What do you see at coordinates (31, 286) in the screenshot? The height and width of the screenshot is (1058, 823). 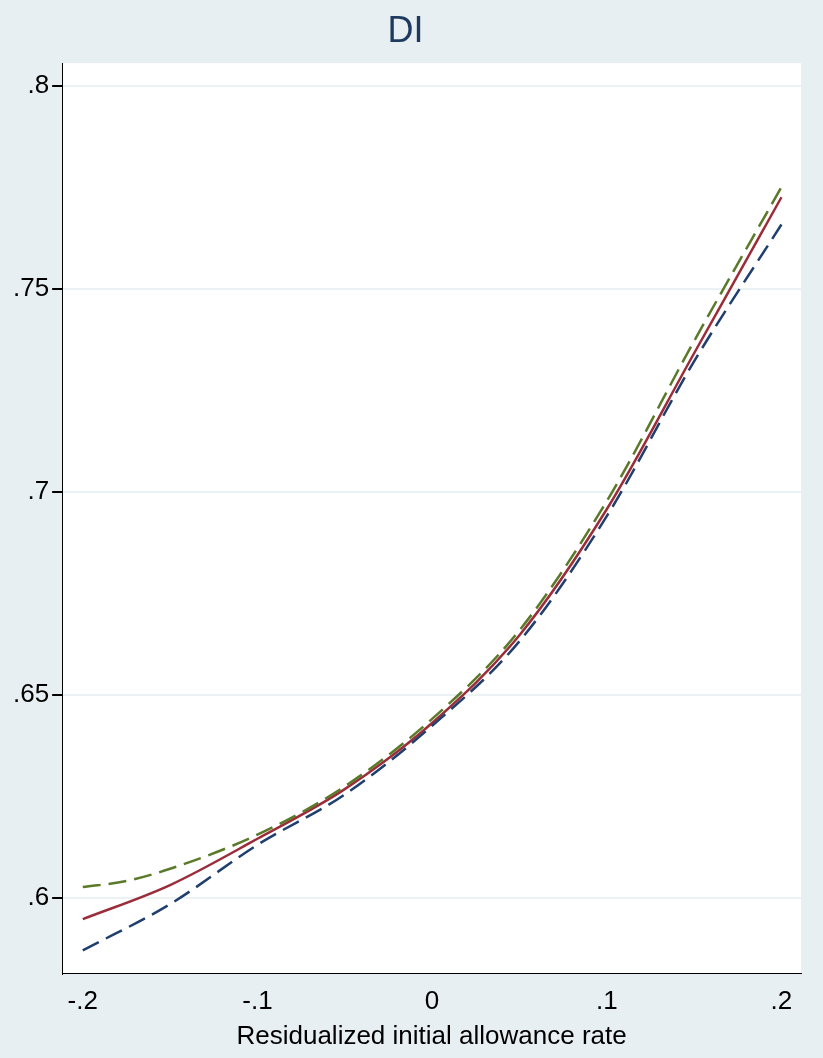 I see `y-tick-label: .75` at bounding box center [31, 286].